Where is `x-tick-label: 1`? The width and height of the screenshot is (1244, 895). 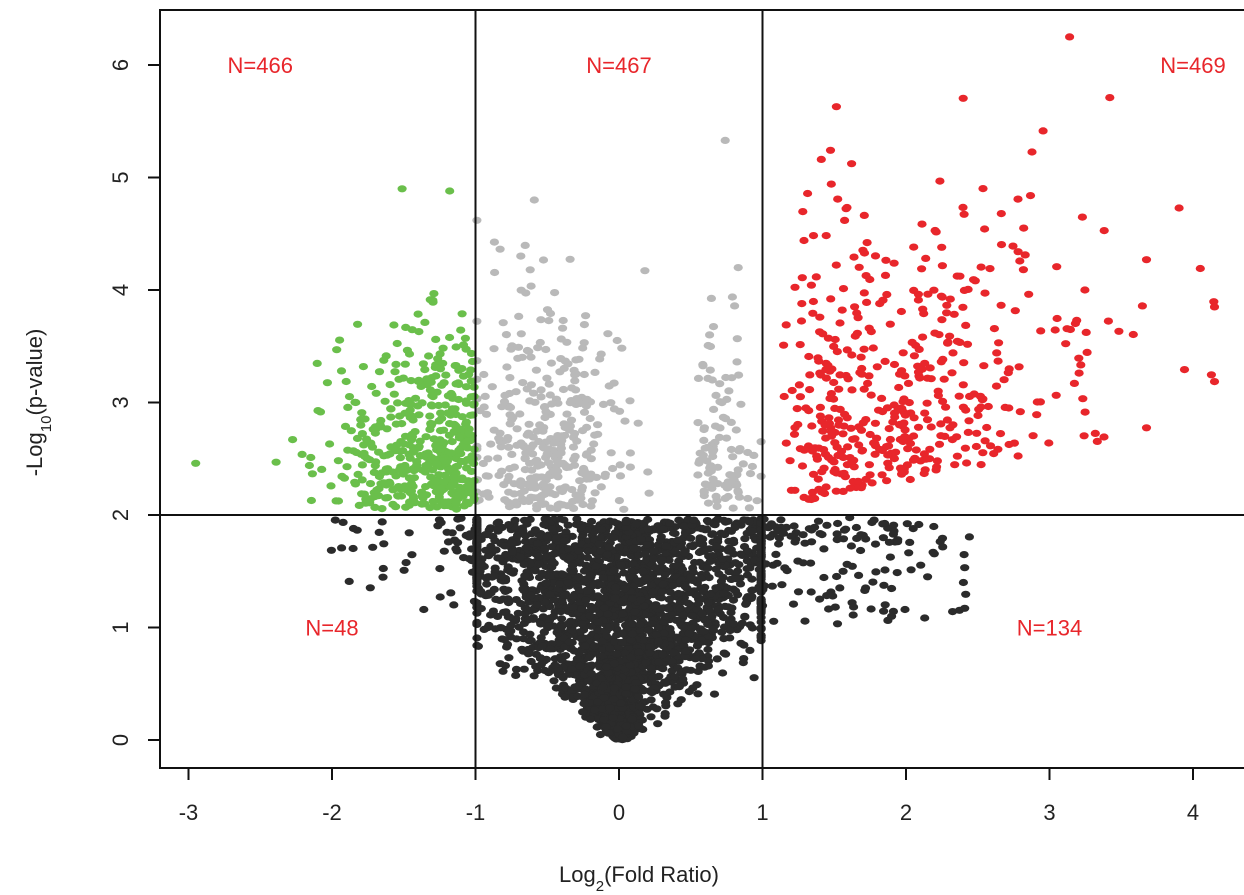 x-tick-label: 1 is located at coordinates (762, 812).